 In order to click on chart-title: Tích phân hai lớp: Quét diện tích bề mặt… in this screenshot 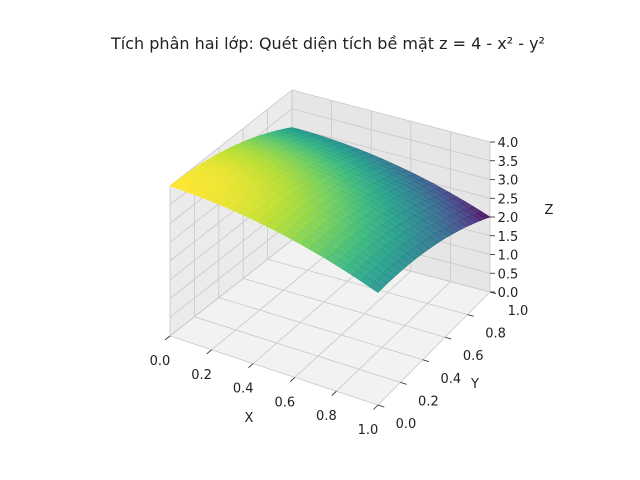, I will do `click(327, 43)`.